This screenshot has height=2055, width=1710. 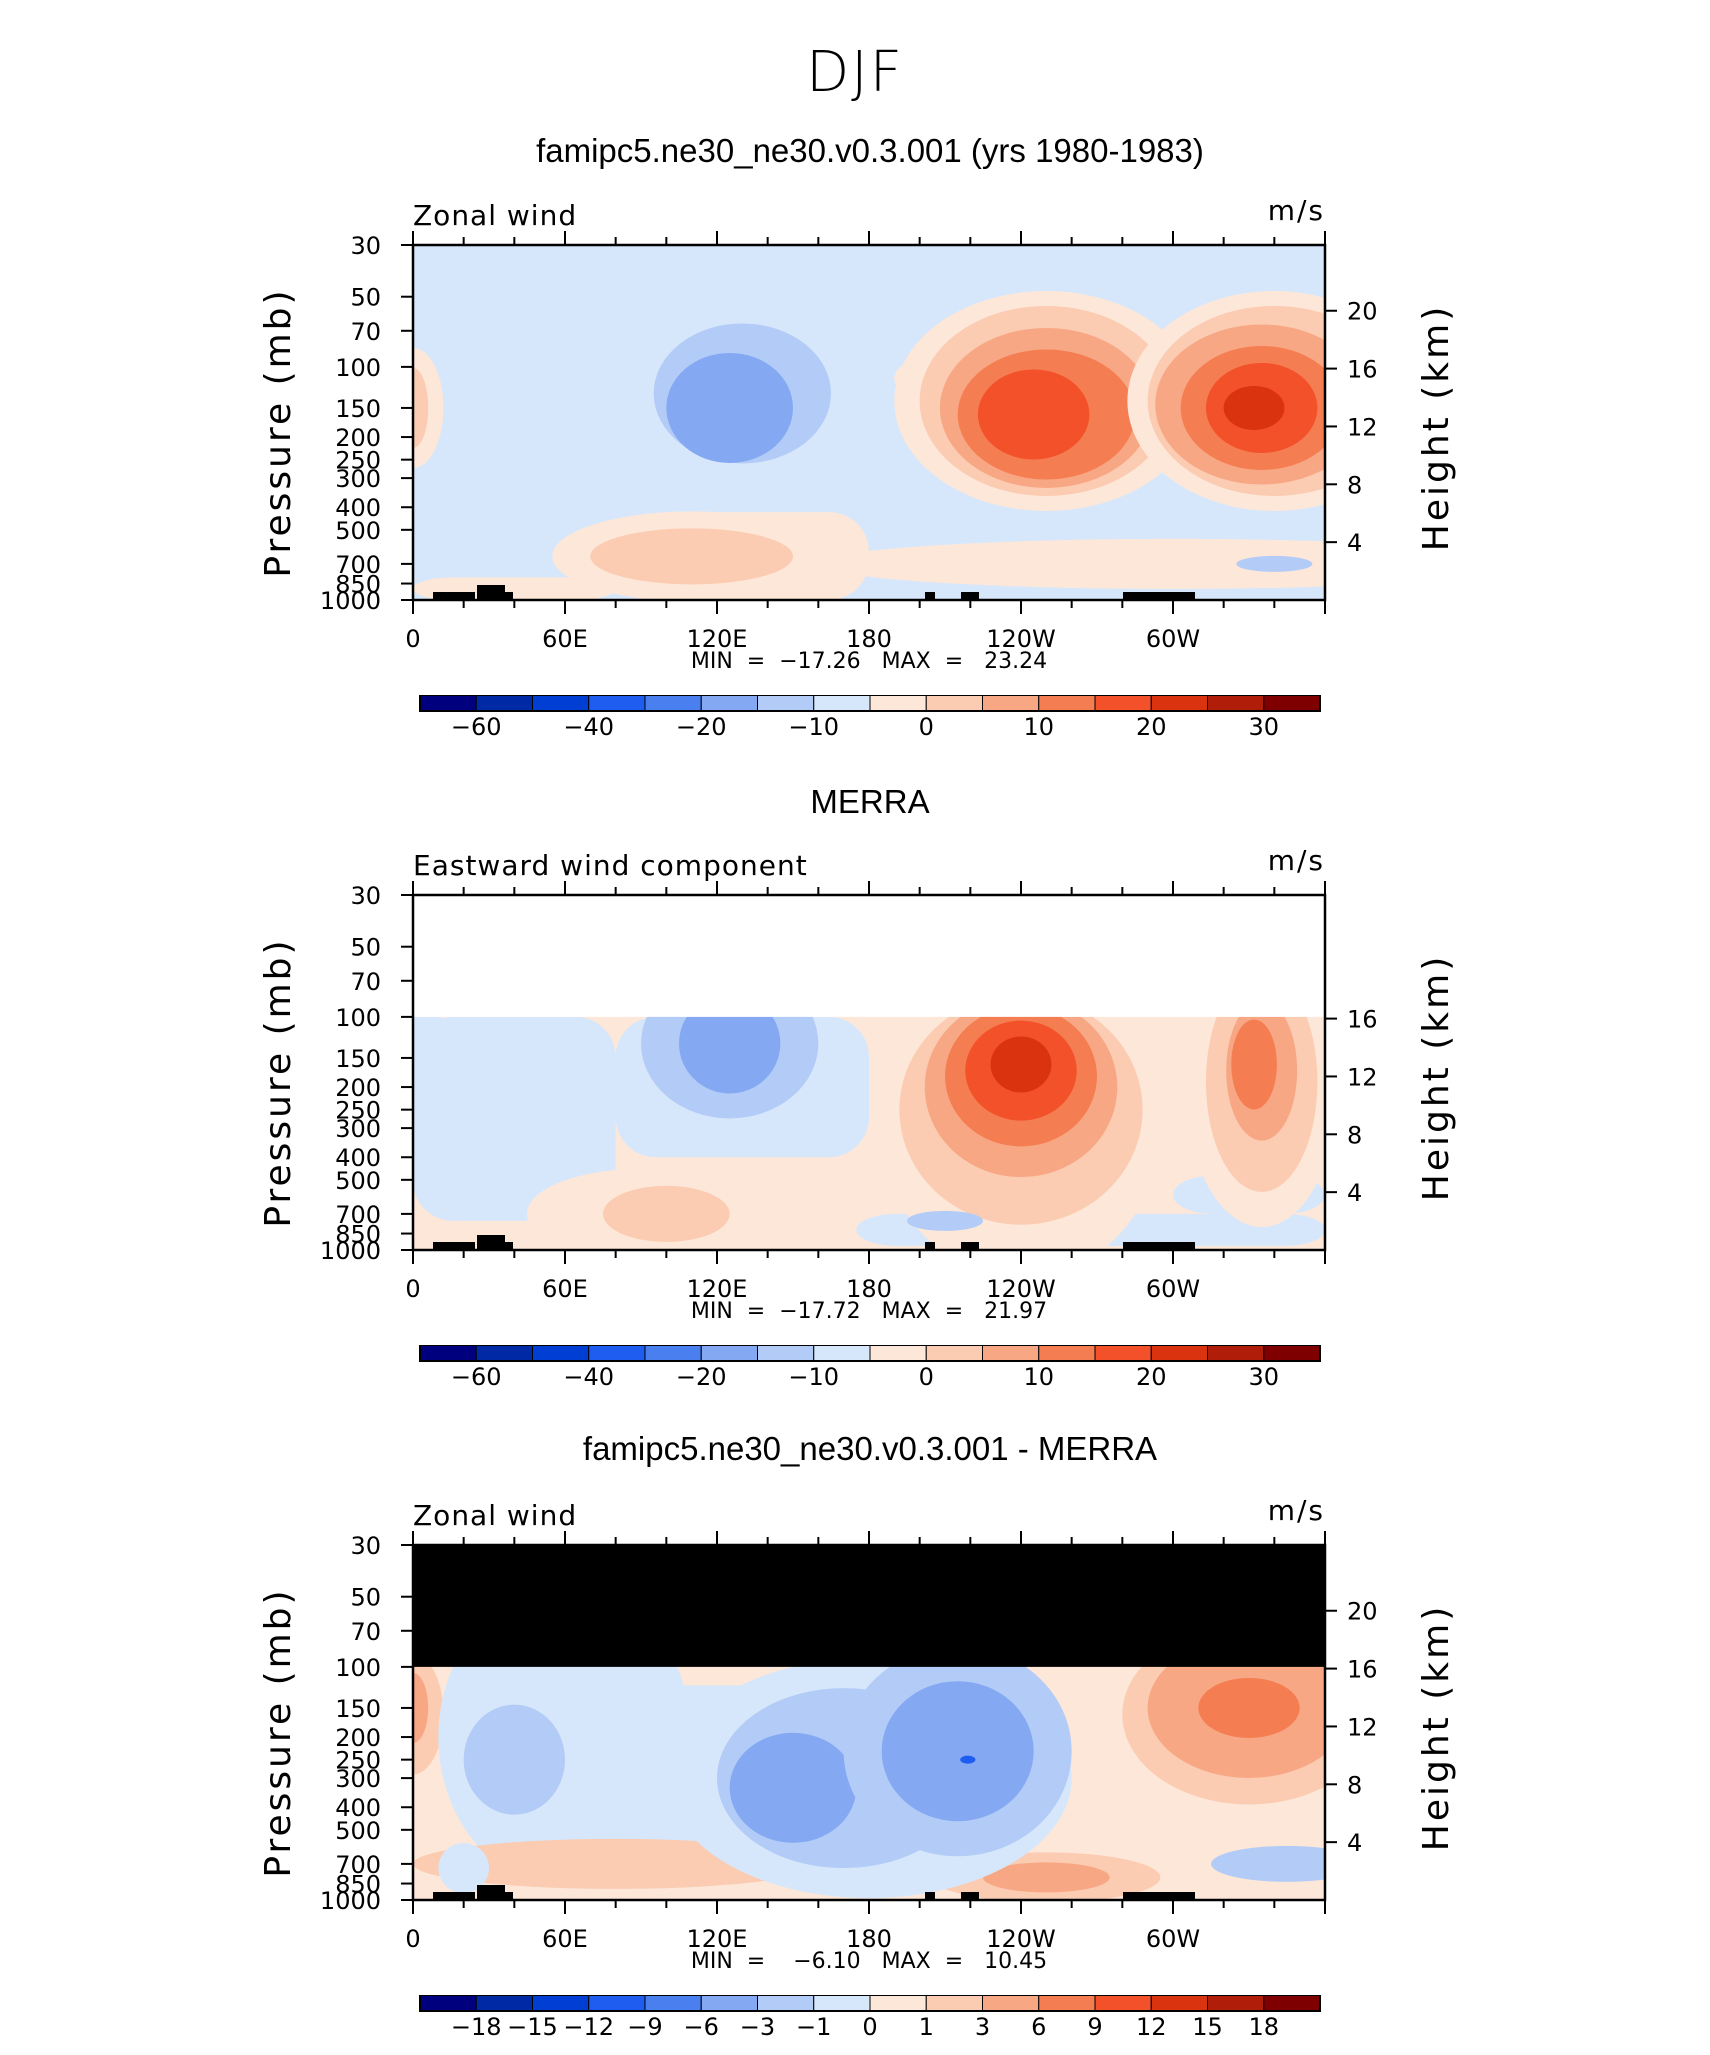 I want to click on colorbar-label: 6, so click(x=1038, y=2027).